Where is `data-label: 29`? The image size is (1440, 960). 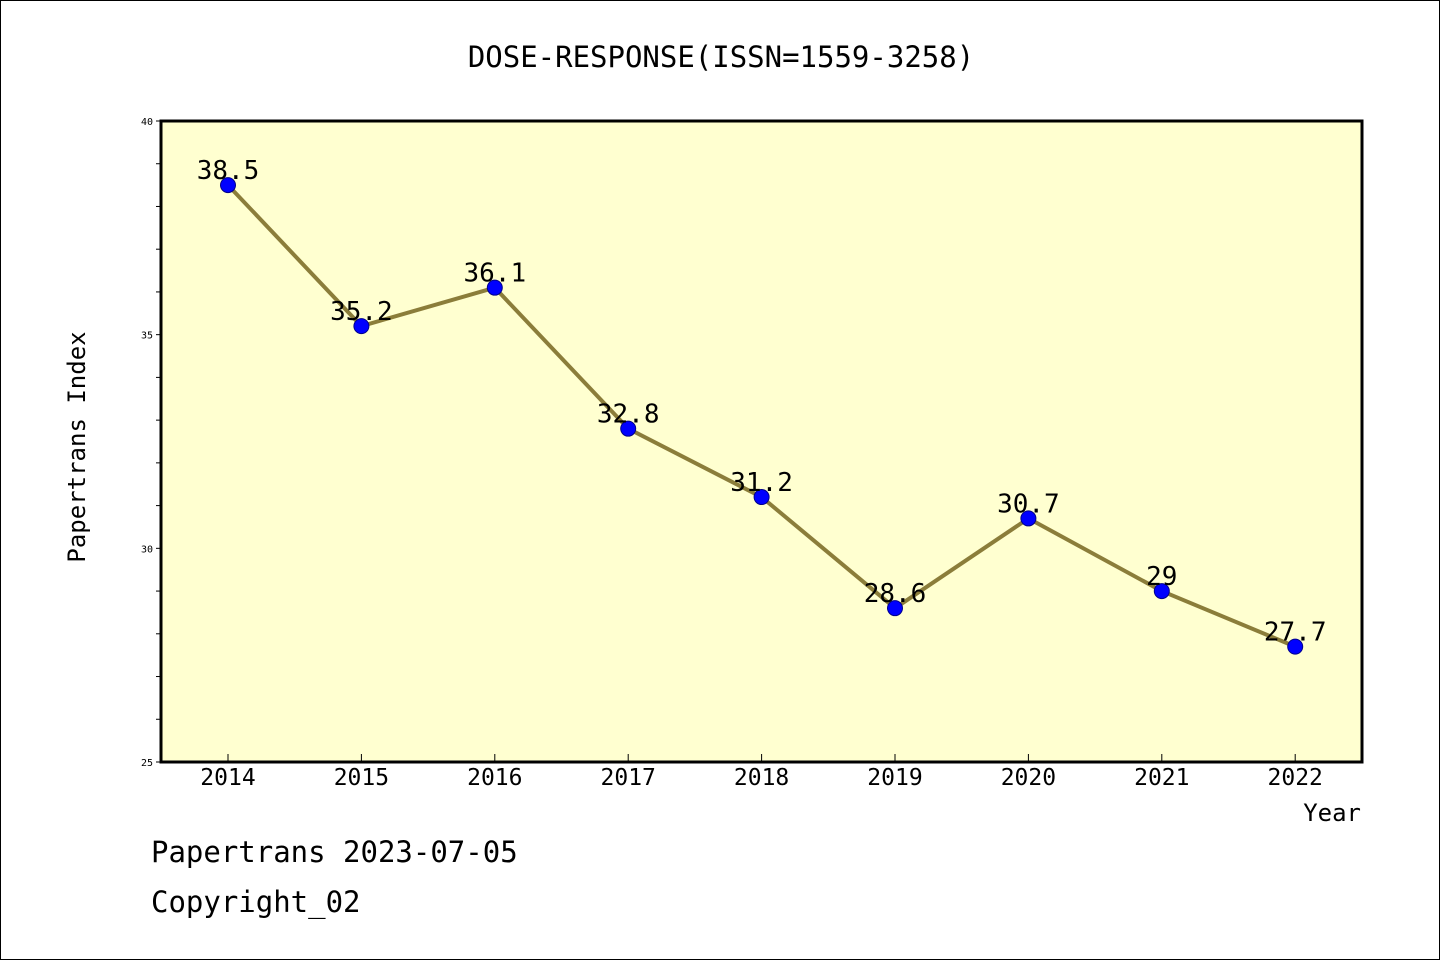
data-label: 29 is located at coordinates (1161, 577).